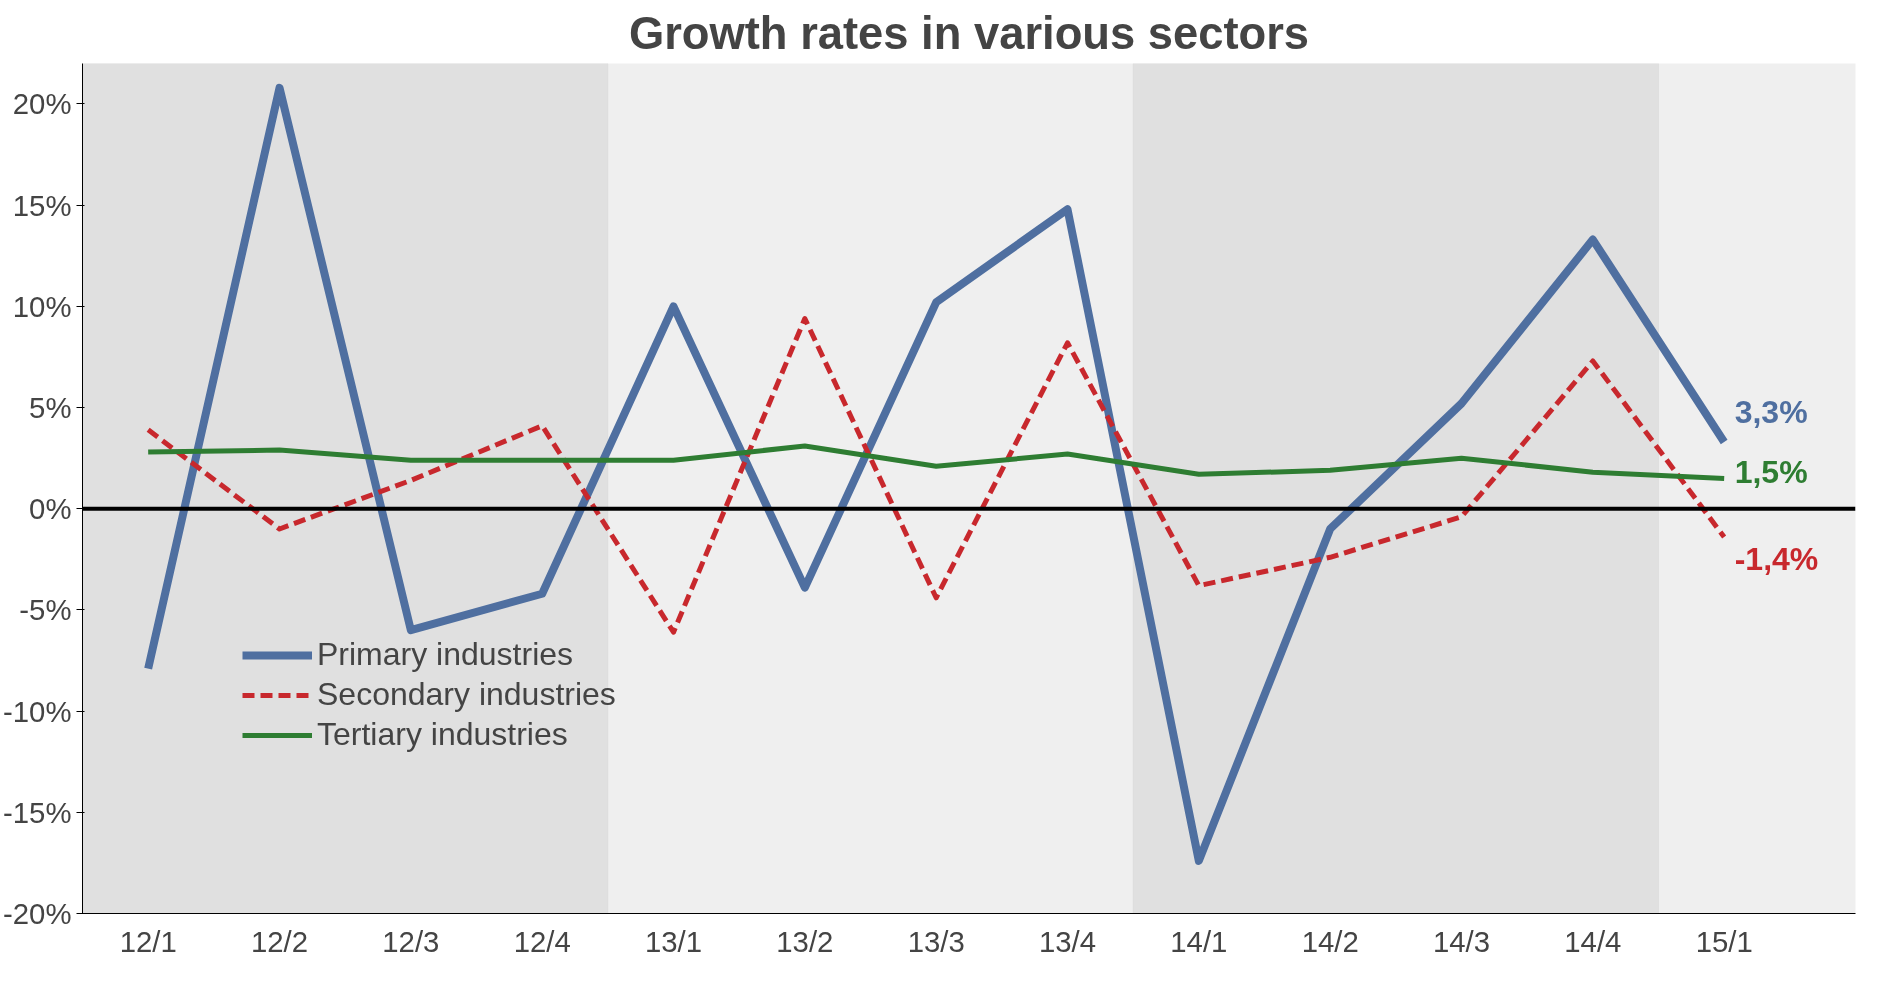 This screenshot has width=1887, height=987. Describe the element at coordinates (1771, 472) in the screenshot. I see `annotation: 1,5%` at that location.